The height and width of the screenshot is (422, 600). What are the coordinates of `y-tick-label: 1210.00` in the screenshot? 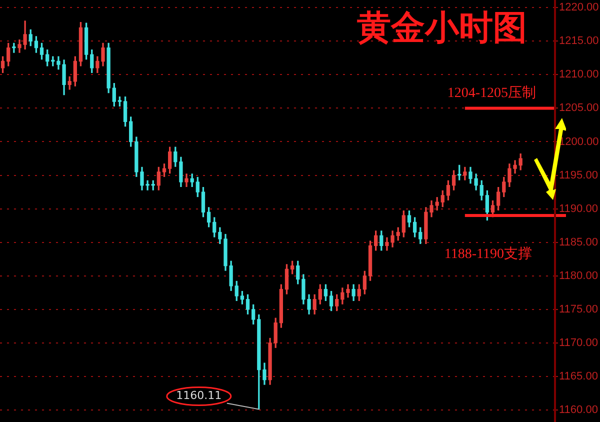 It's located at (579, 74).